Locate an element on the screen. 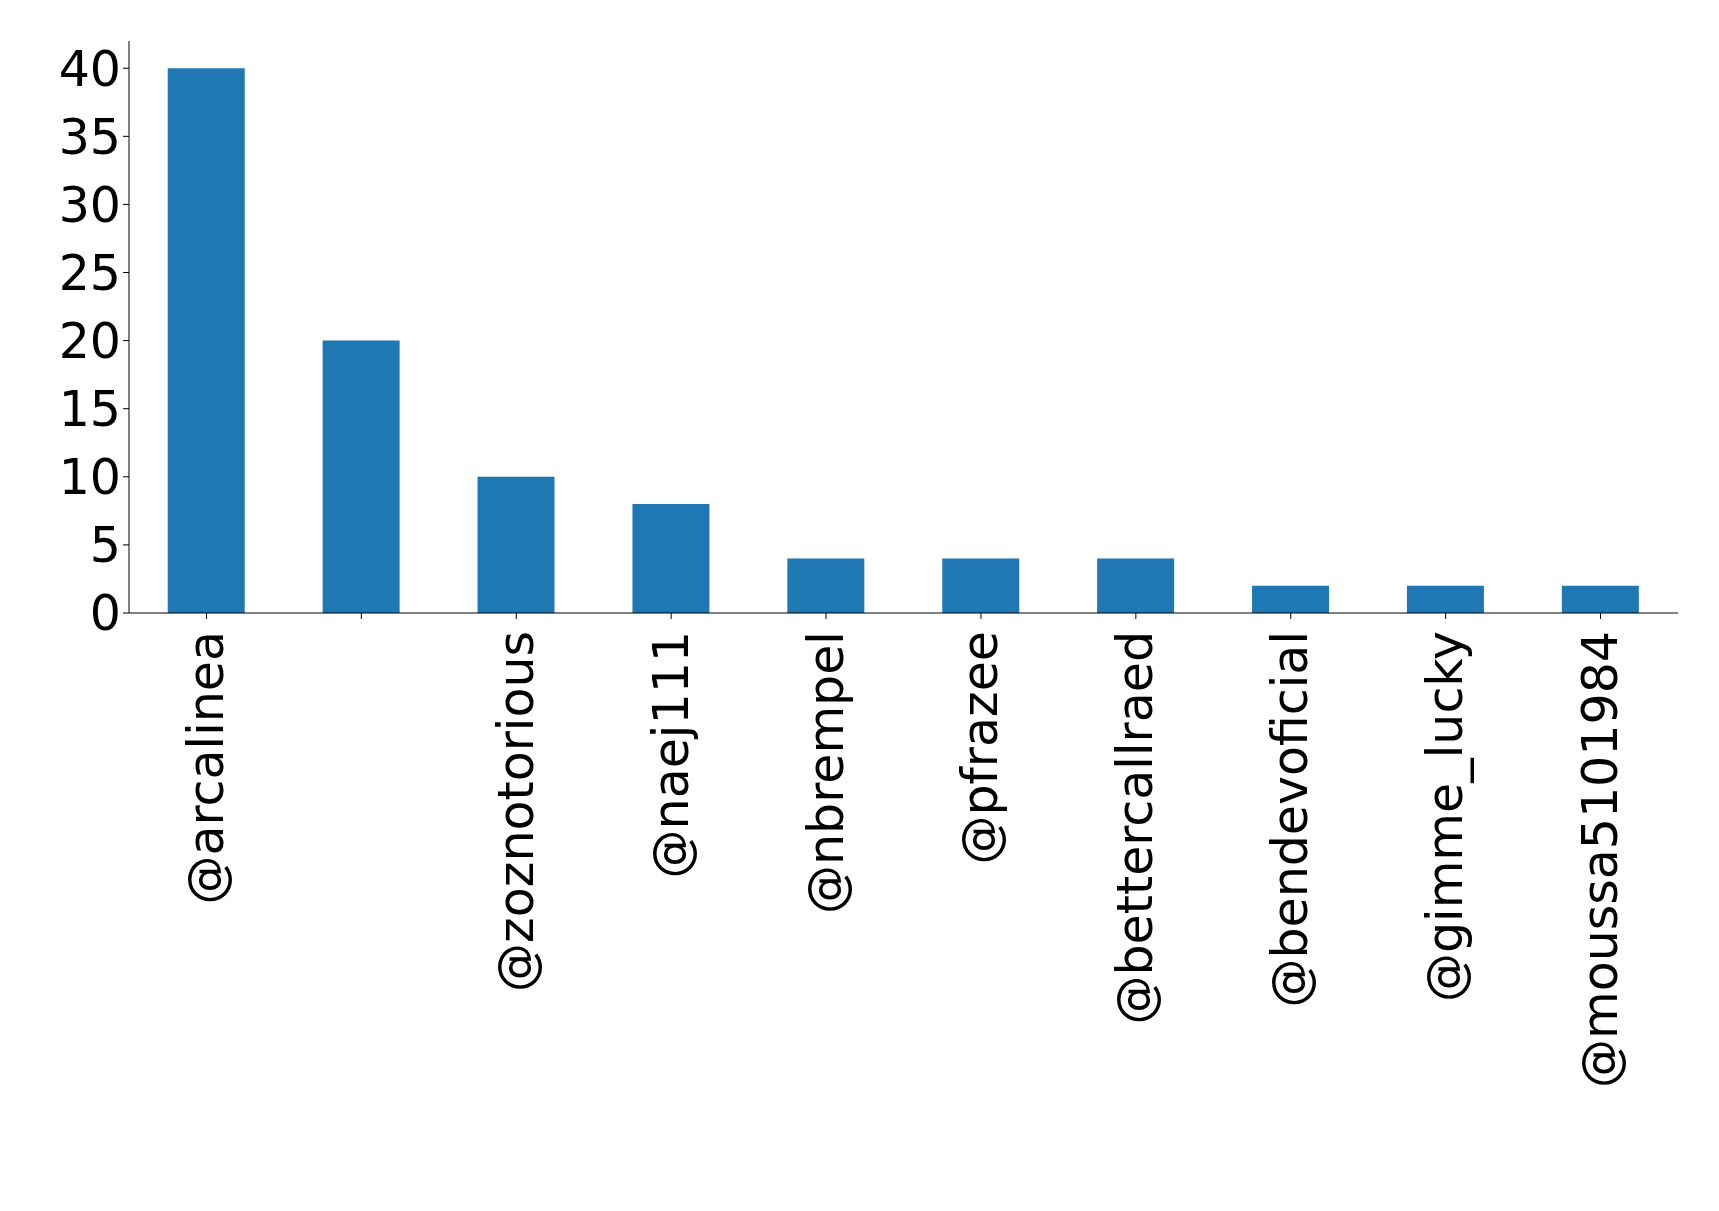  y-tick-label: 40 is located at coordinates (89, 69).